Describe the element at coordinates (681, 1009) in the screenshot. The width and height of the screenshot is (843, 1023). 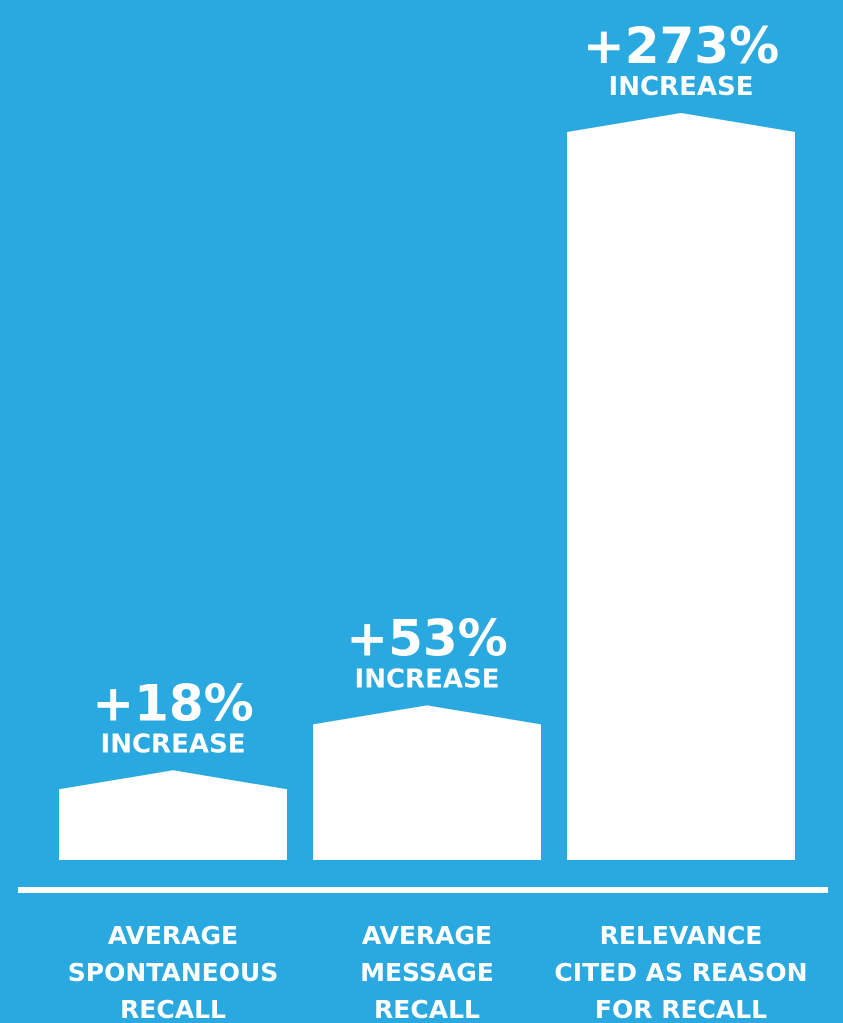
I see `category-label-3-line-3: FOR RECALL` at that location.